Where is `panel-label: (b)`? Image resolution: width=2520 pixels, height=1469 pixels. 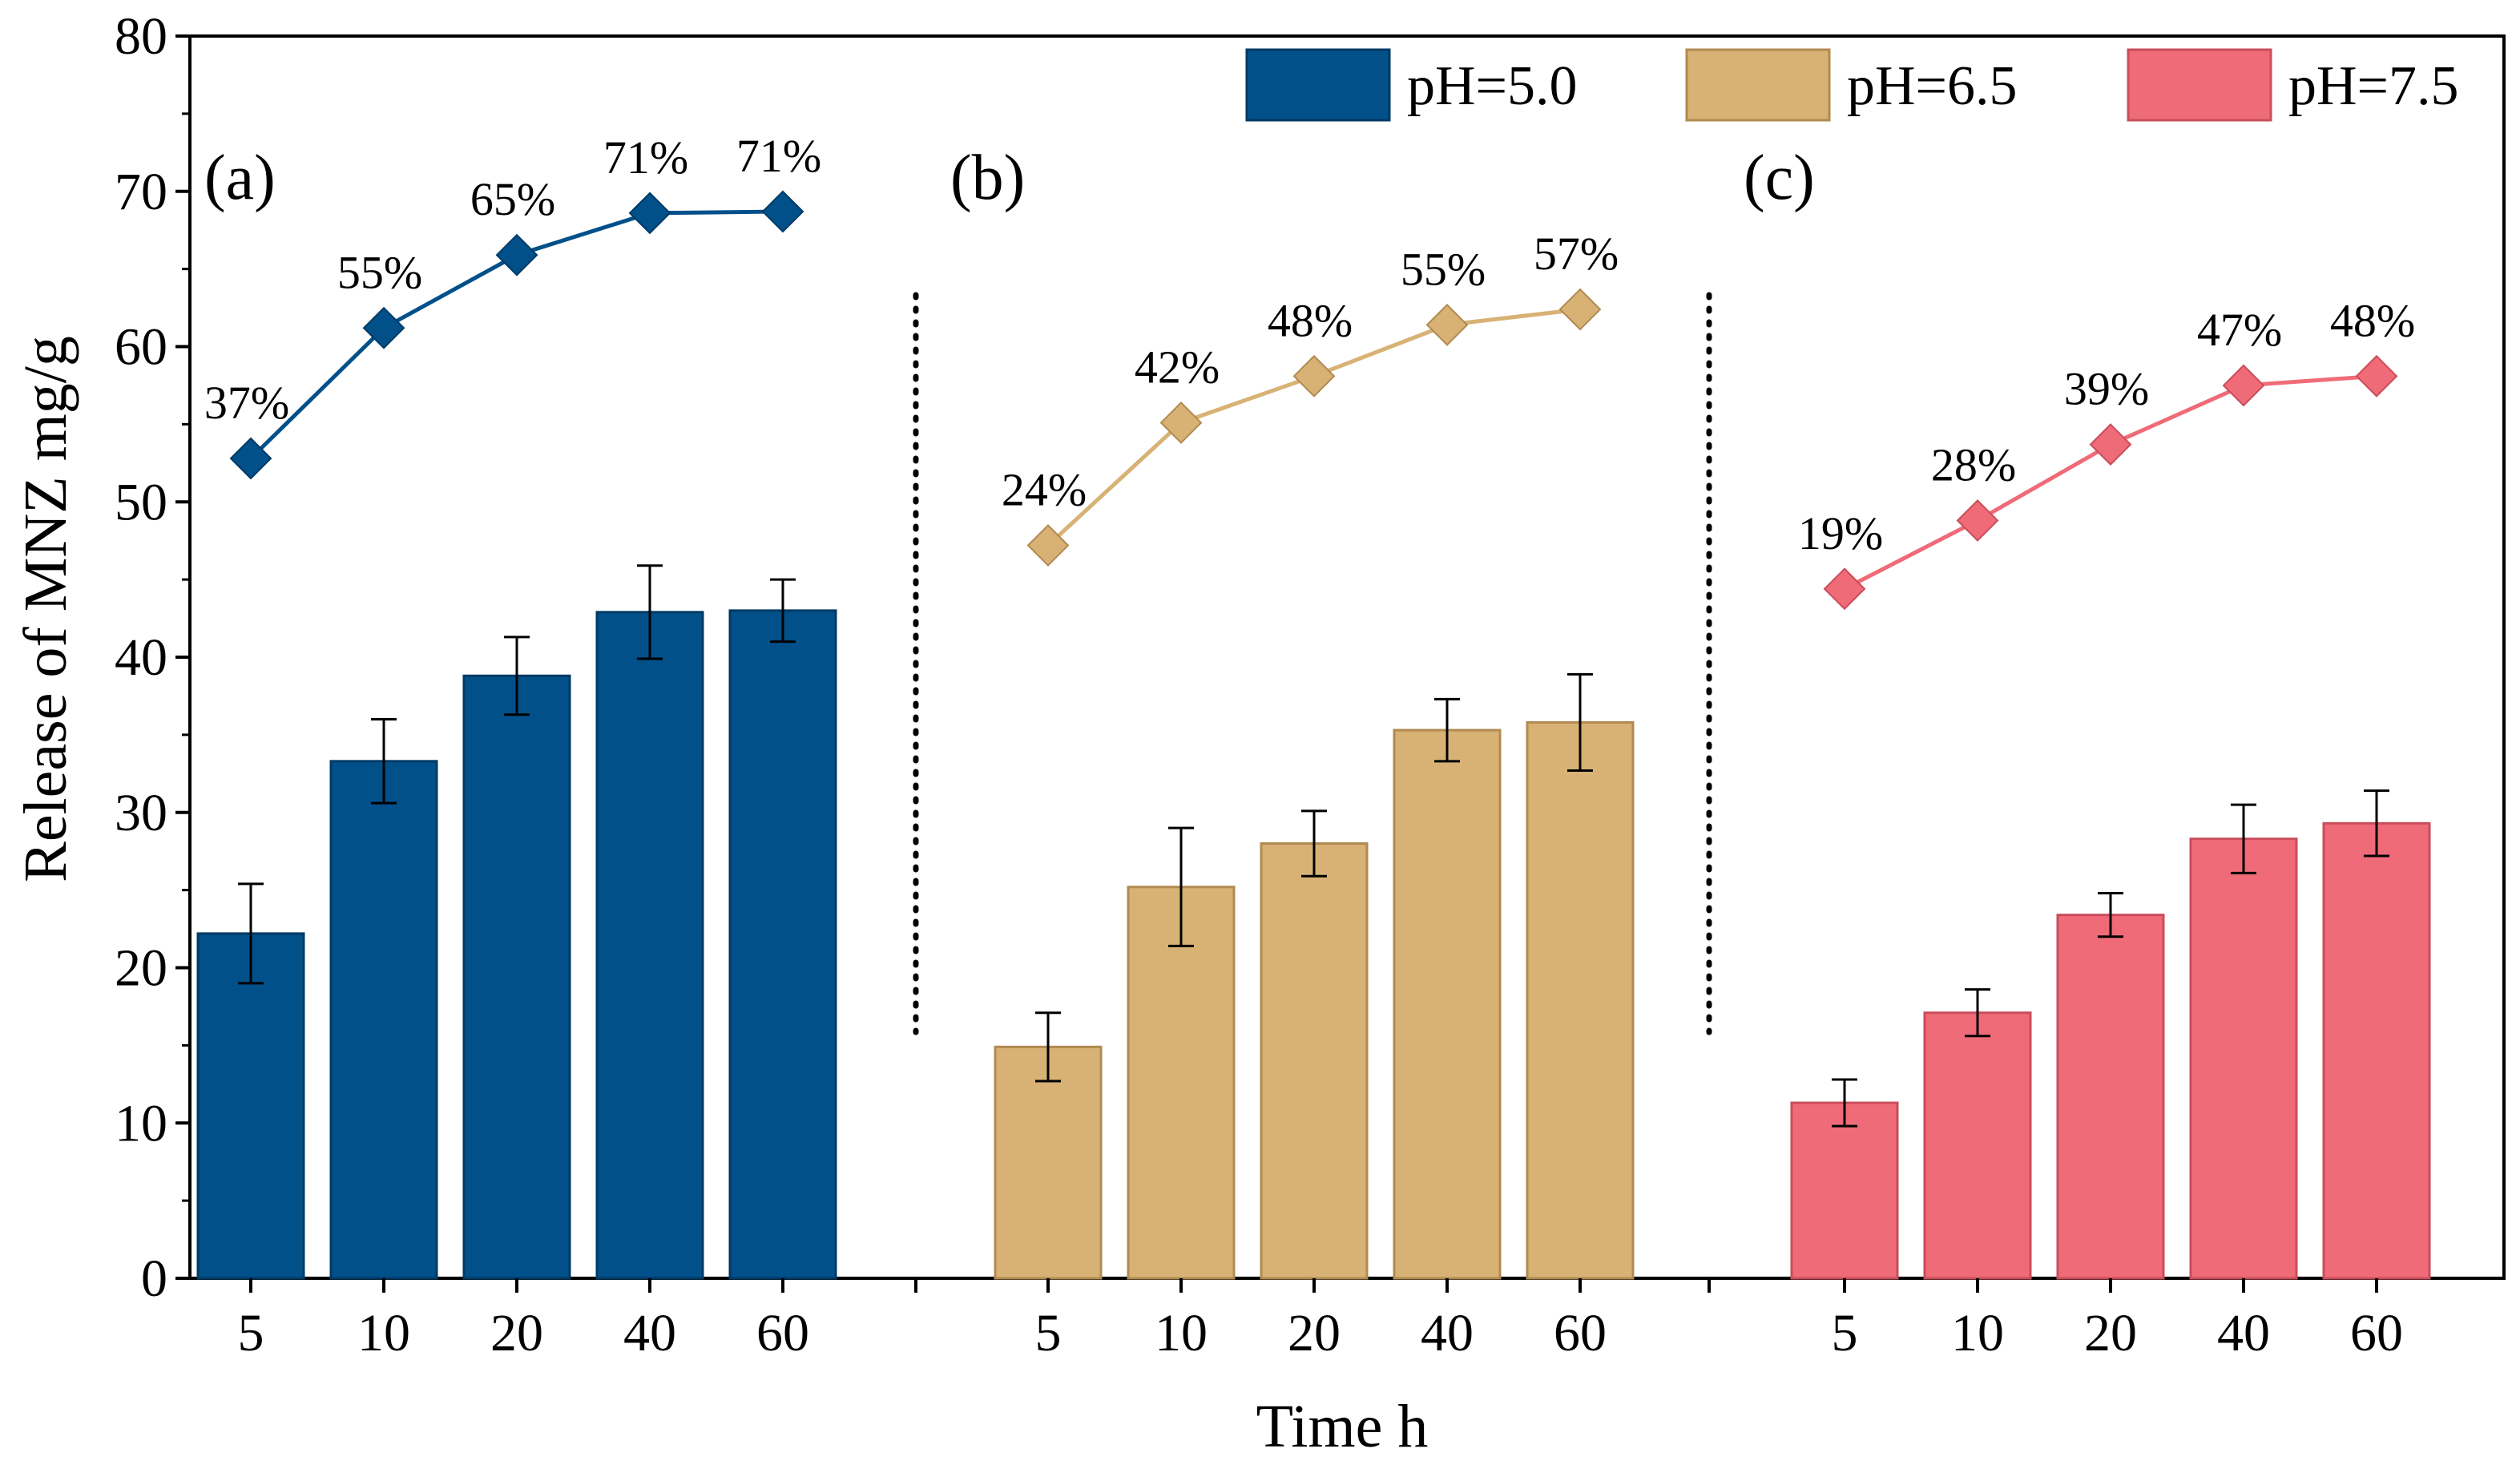 panel-label: (b) is located at coordinates (988, 178).